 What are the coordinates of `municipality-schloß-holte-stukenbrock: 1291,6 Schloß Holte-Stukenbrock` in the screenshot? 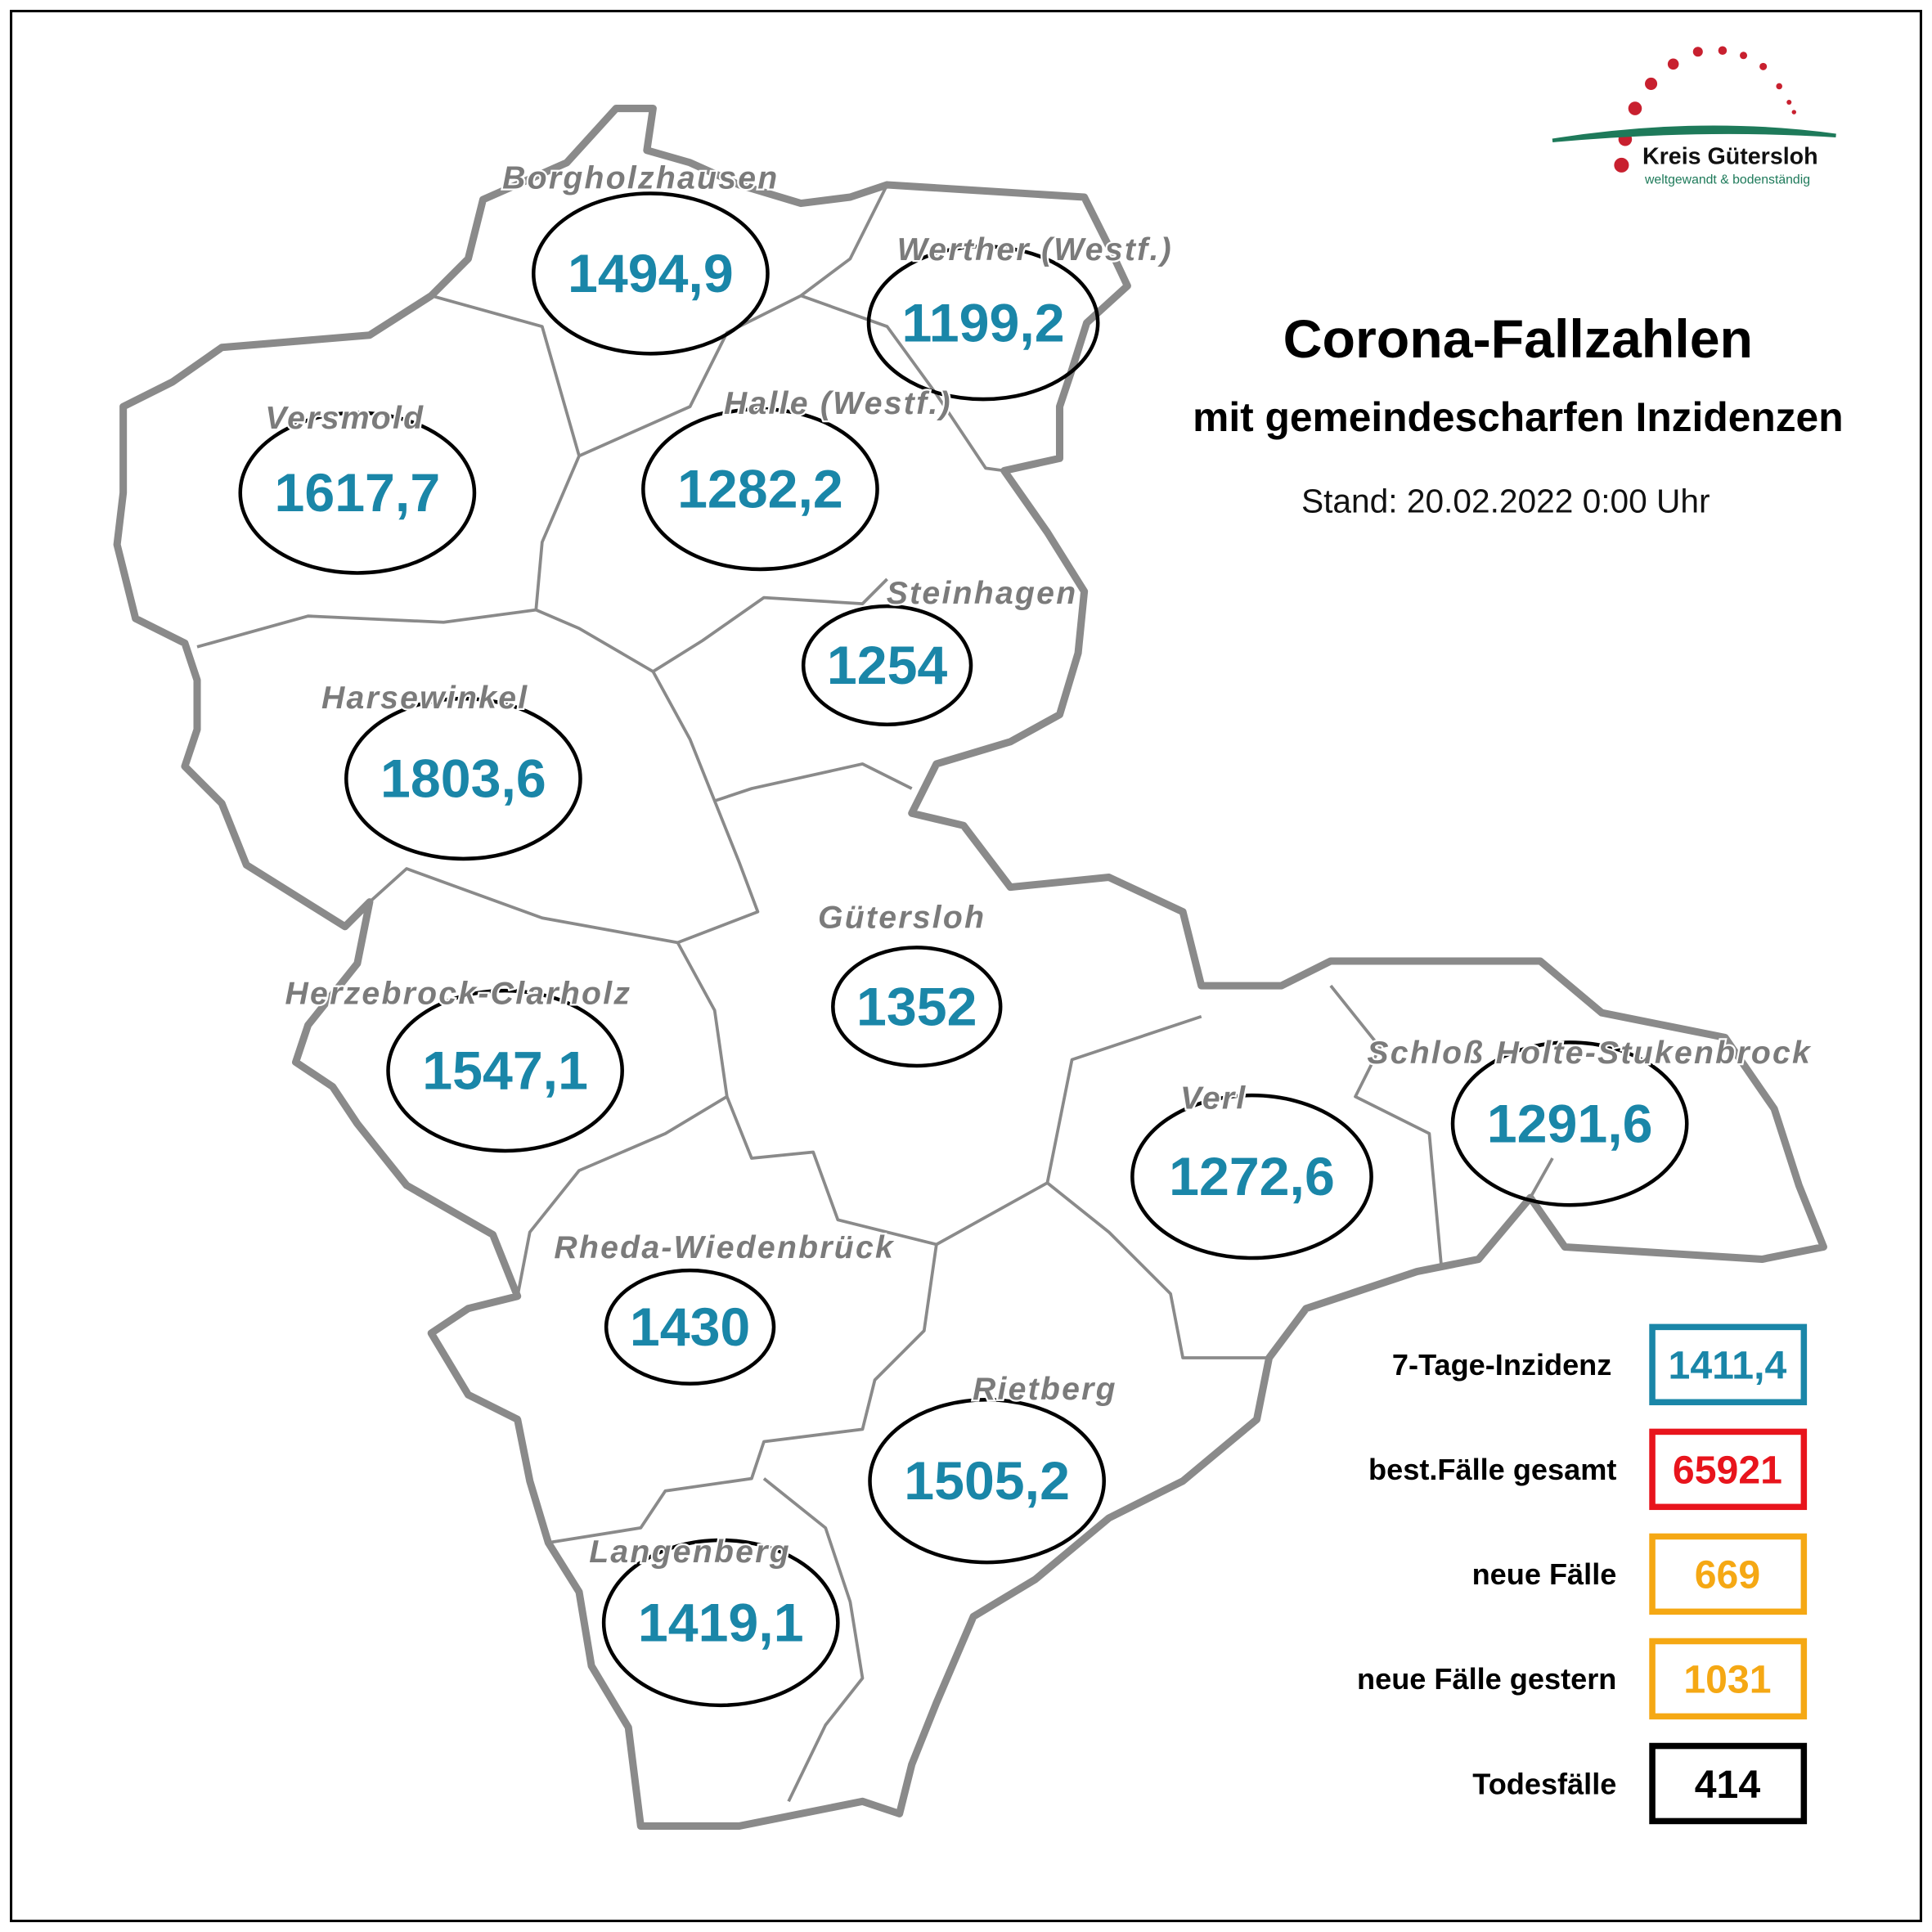 It's located at (1589, 1120).